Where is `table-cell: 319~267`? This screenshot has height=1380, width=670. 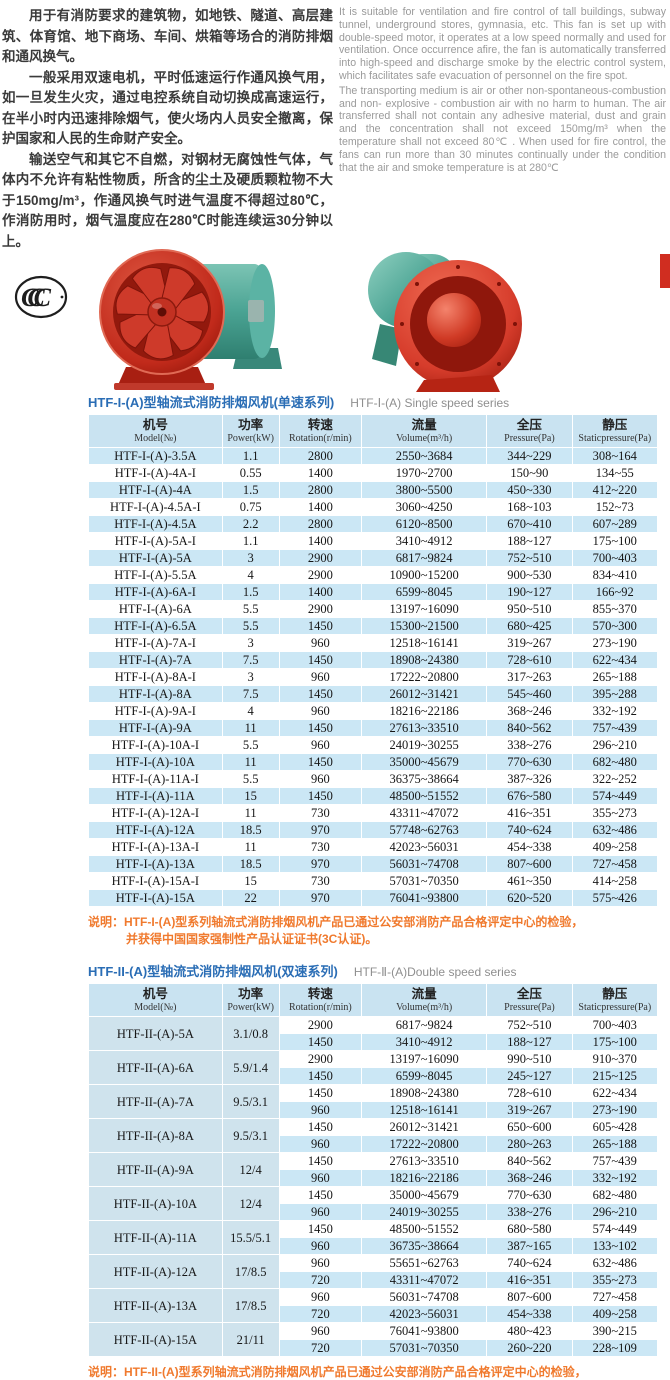
table-cell: 319~267 is located at coordinates (529, 643).